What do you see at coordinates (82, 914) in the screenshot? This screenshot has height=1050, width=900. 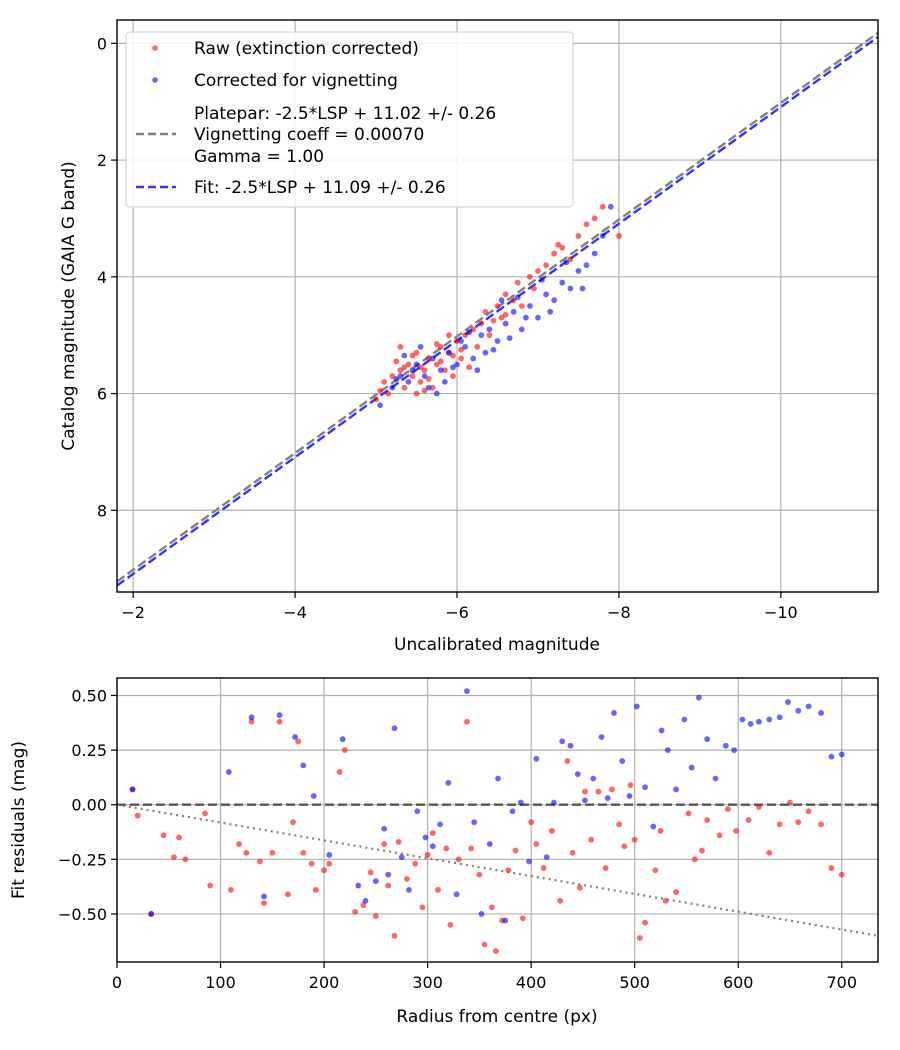 I see `y-tick-label: −0.50` at bounding box center [82, 914].